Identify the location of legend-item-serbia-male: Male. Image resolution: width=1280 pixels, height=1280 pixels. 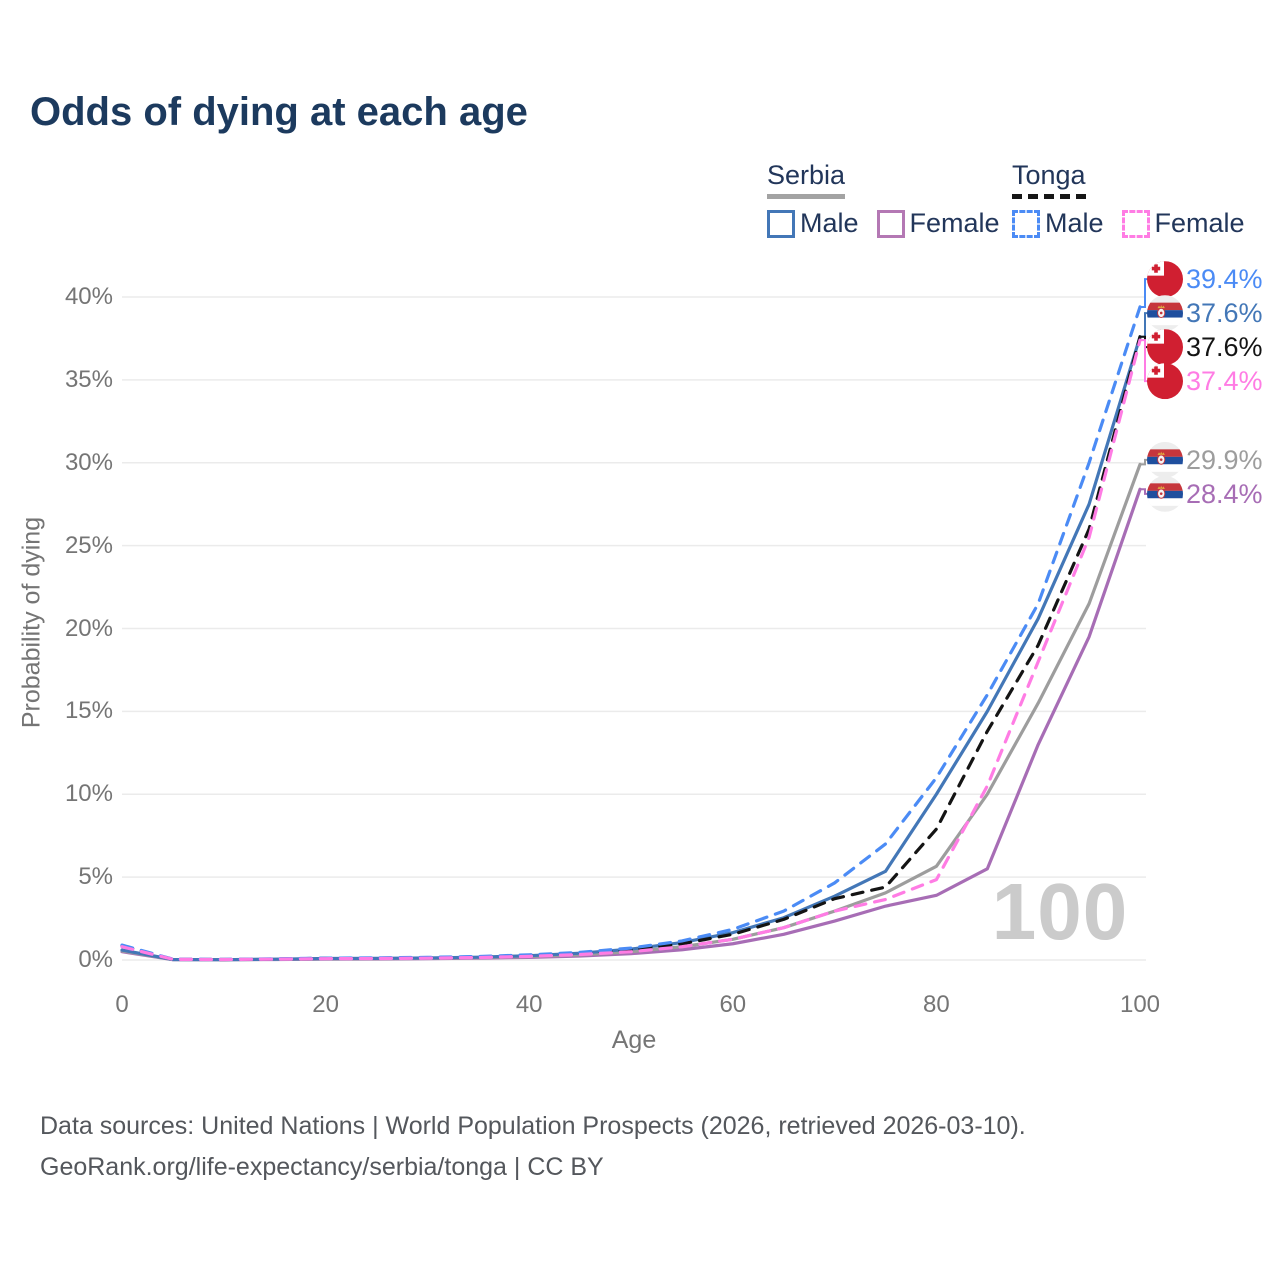
(813, 223).